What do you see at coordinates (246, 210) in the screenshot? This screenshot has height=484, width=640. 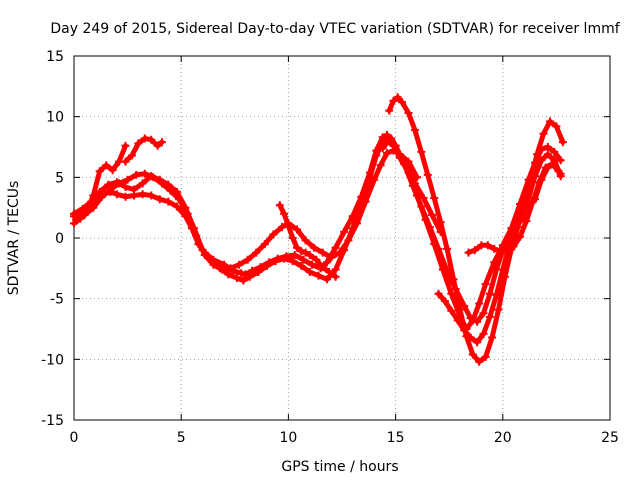 I see `series-line` at bounding box center [246, 210].